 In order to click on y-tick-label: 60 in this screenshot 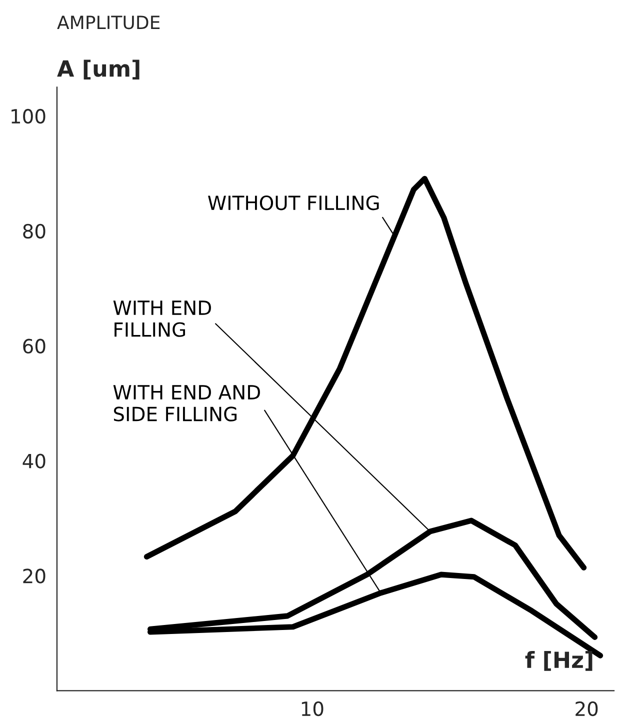, I will do `click(34, 346)`.